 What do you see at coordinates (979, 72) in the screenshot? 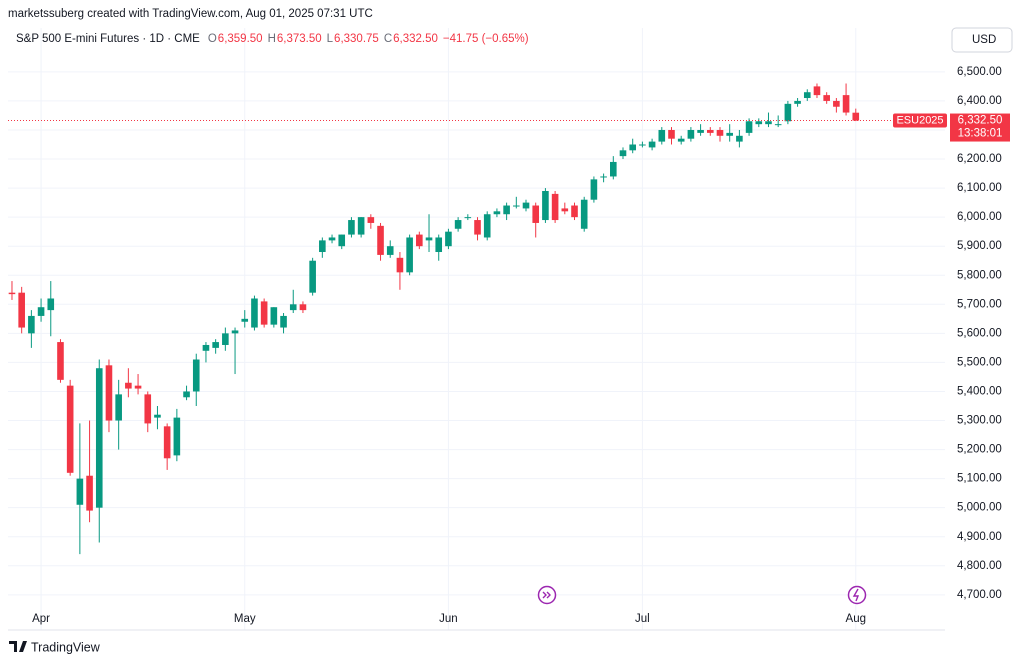
I see `y-tick-label: 6,500.00` at bounding box center [979, 72].